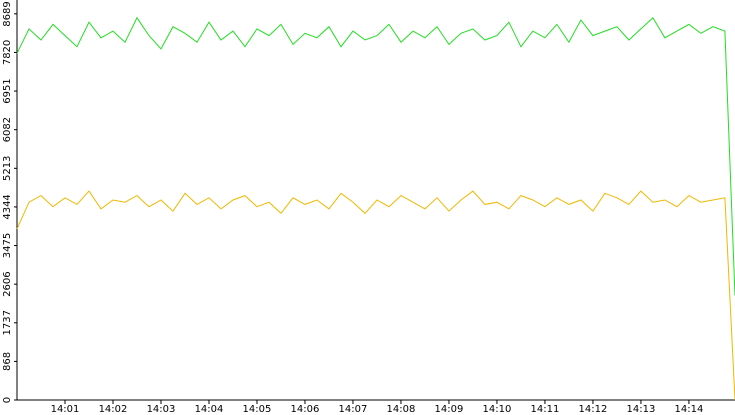 The image size is (735, 415). Describe the element at coordinates (593, 409) in the screenshot. I see `x-tick-label: 14:12` at that location.